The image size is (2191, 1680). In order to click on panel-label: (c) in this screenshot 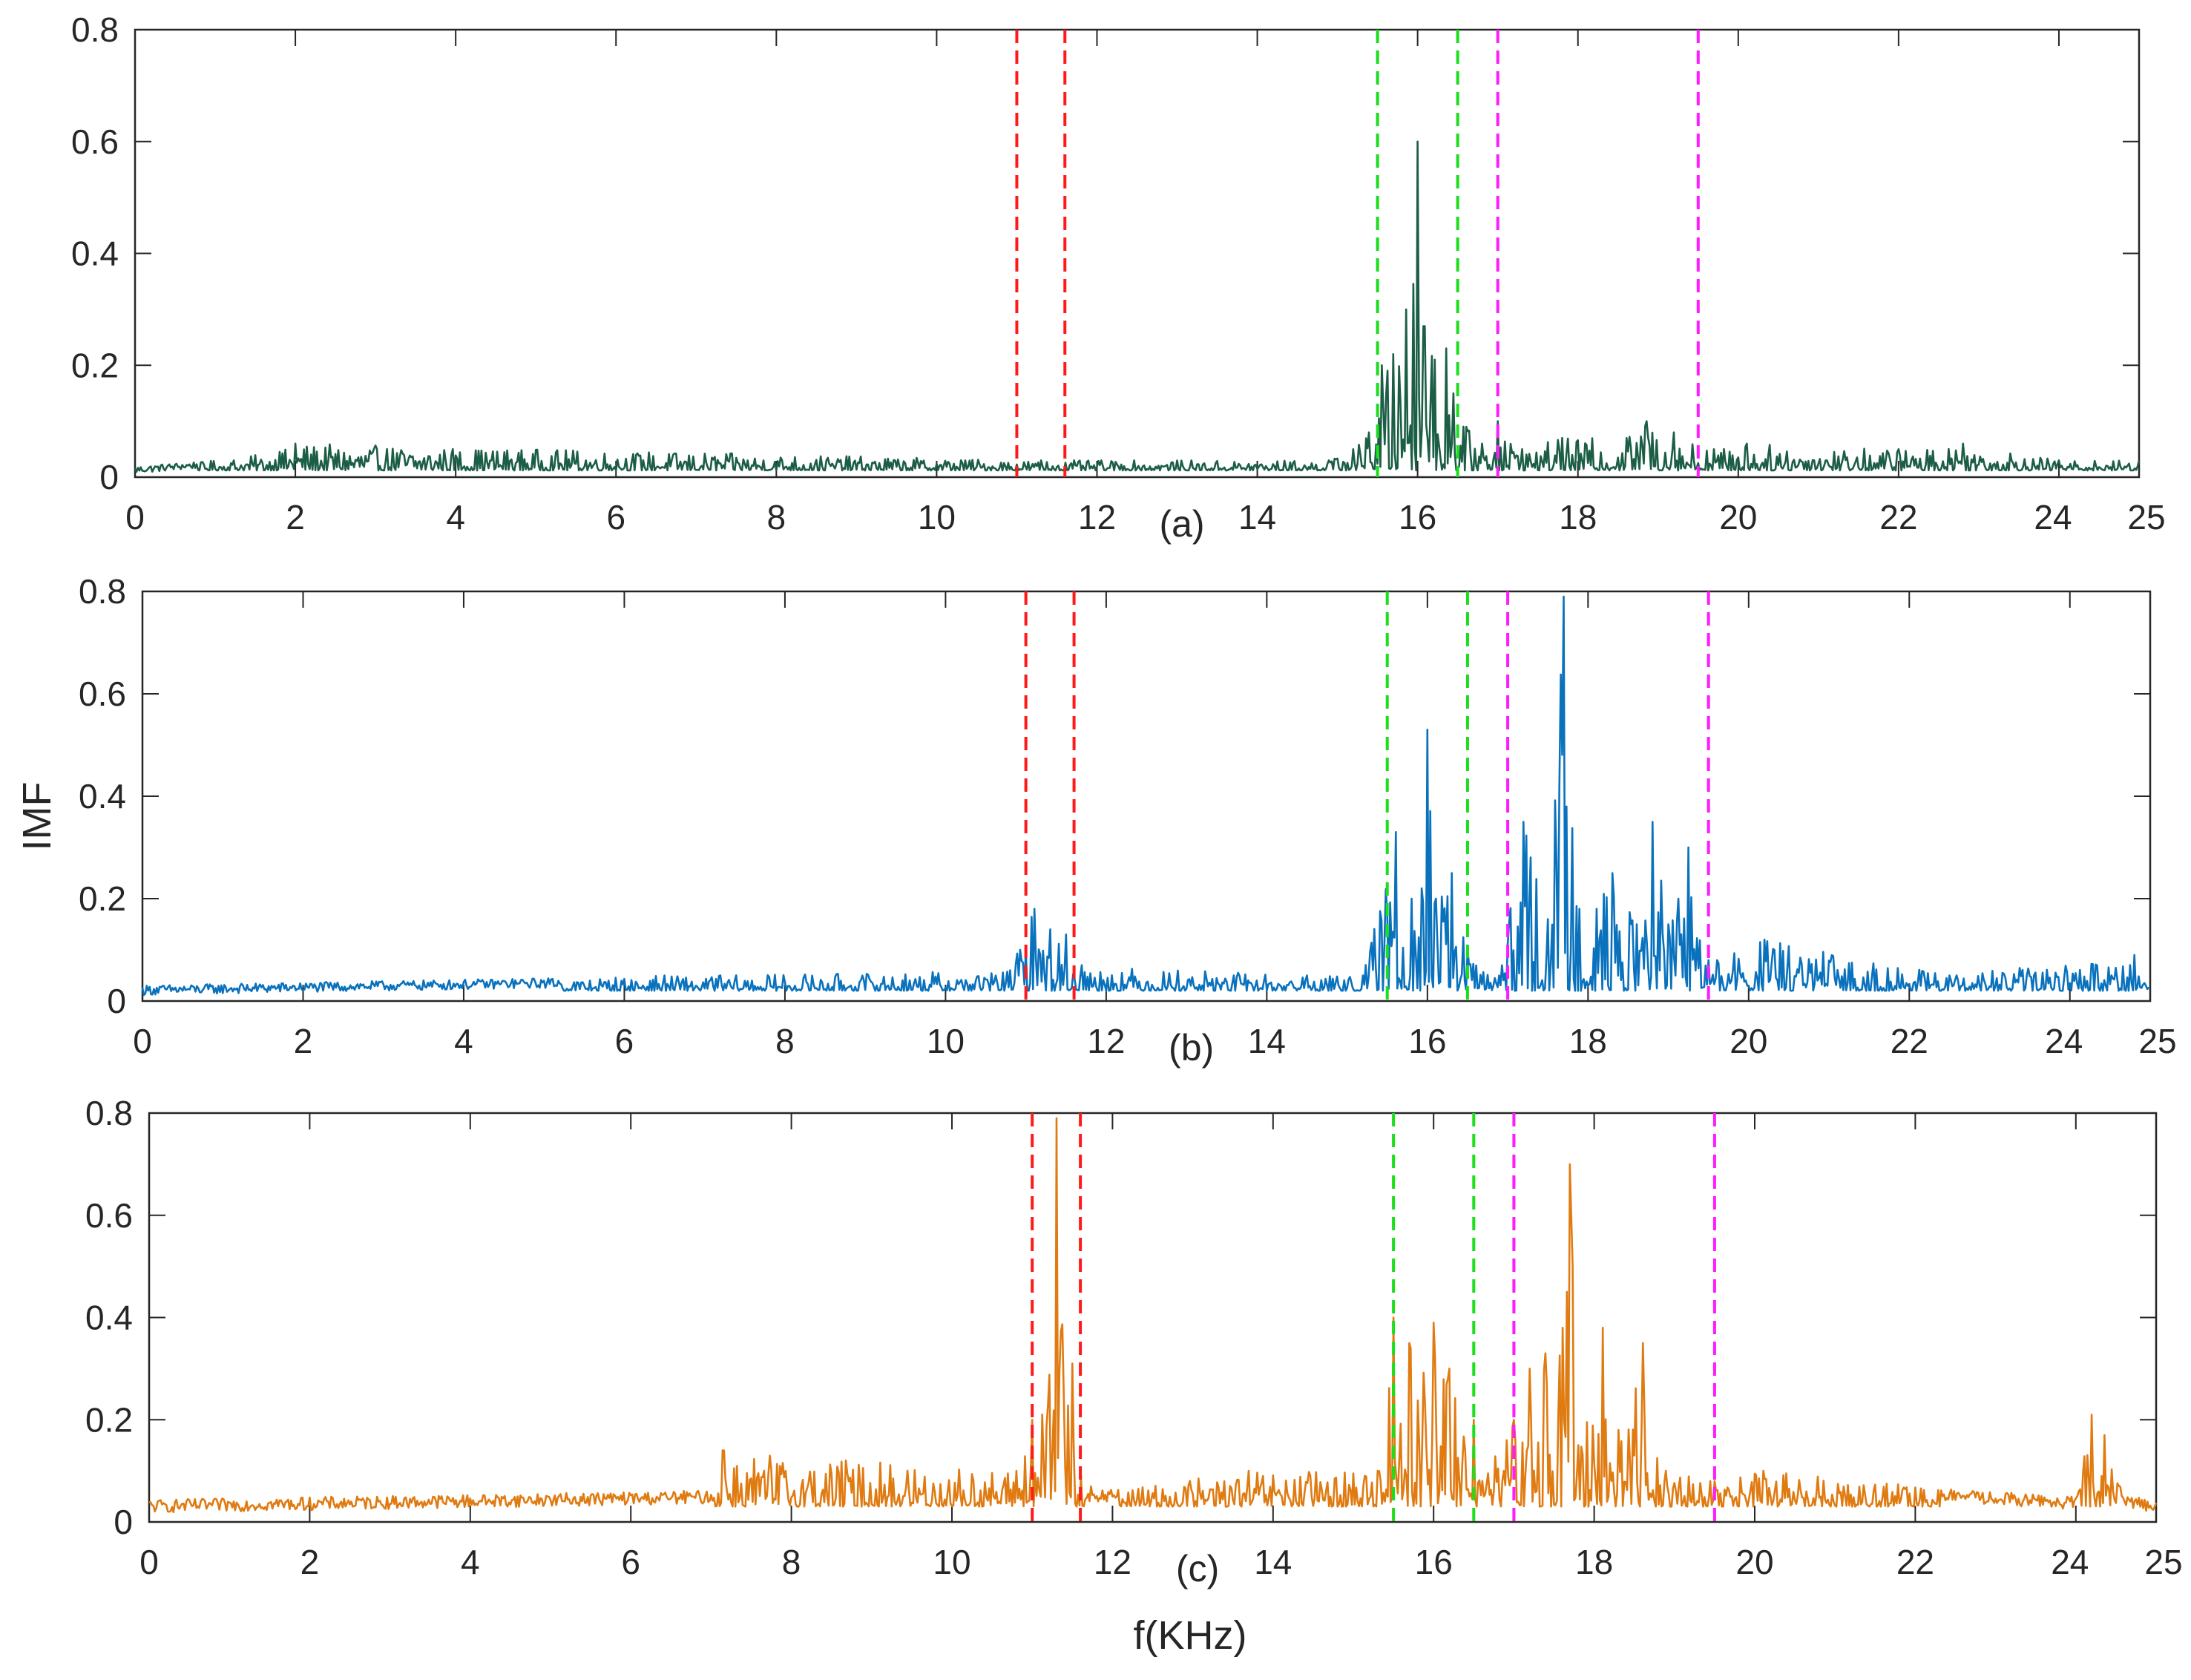, I will do `click(1197, 1569)`.